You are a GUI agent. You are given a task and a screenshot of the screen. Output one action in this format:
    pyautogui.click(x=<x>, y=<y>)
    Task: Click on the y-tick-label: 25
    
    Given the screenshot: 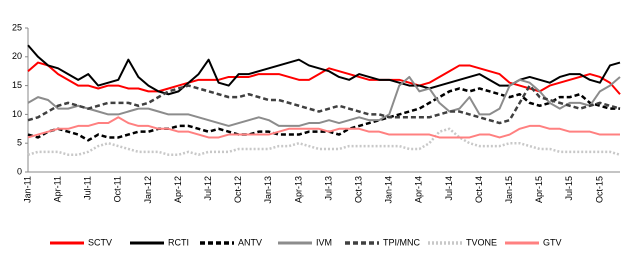 What is the action you would take?
    pyautogui.click(x=17, y=27)
    